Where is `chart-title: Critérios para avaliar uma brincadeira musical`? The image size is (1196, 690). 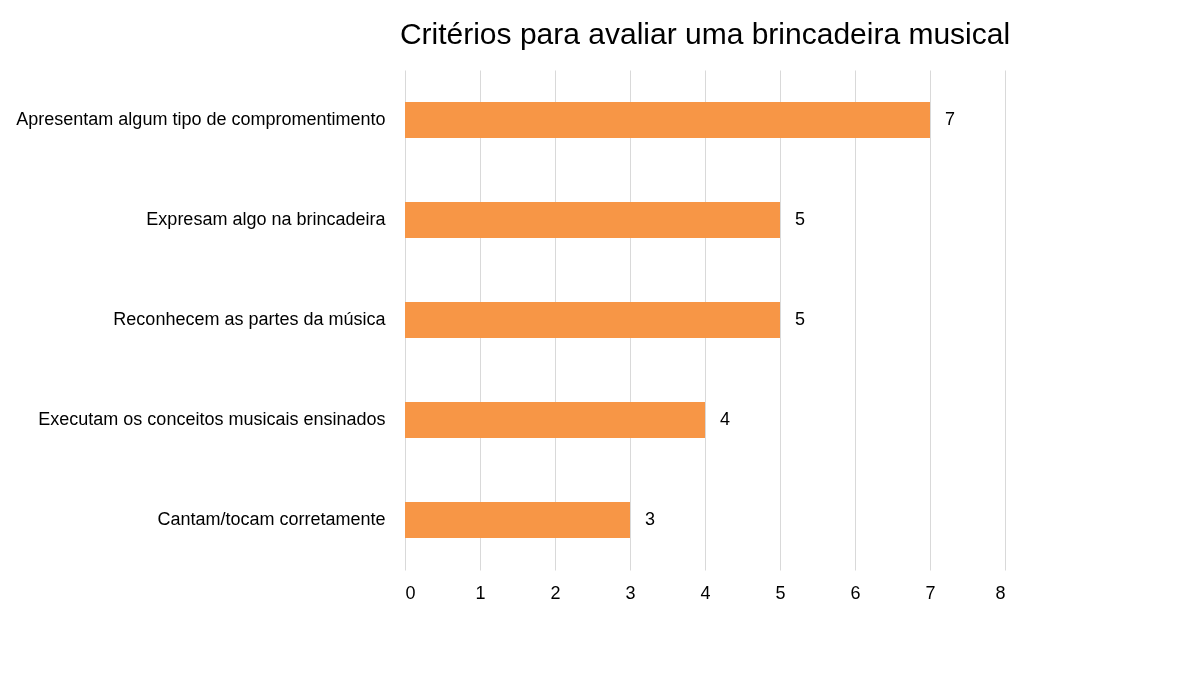
chart-title: Critérios para avaliar uma brincadeira musical is located at coordinates (705, 33).